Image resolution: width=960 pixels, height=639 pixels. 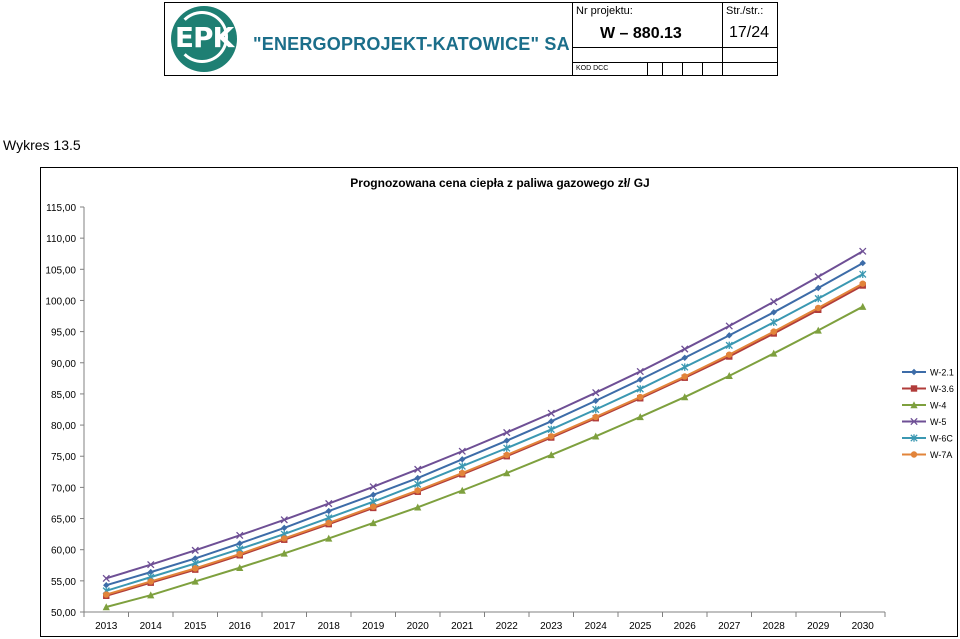 I want to click on x-tick-label: 2018, so click(x=329, y=626).